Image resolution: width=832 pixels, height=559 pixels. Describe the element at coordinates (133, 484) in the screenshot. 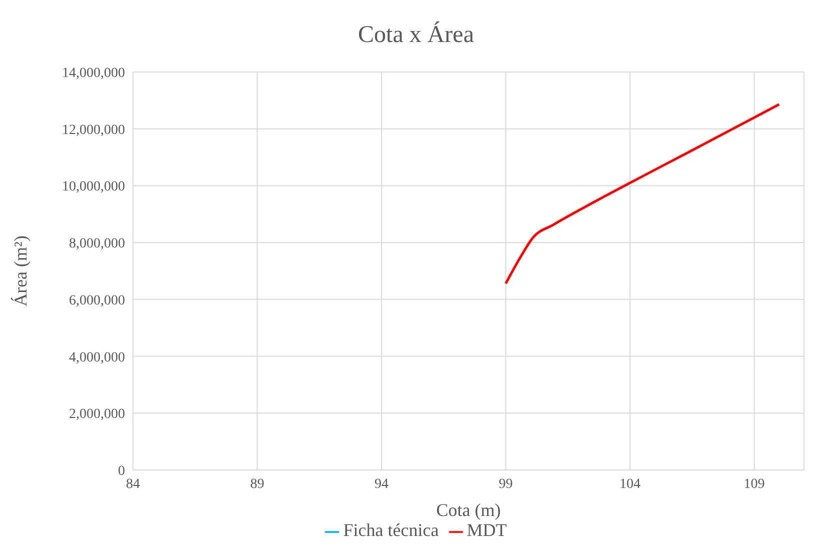

I see `x-tick-label: 84` at that location.